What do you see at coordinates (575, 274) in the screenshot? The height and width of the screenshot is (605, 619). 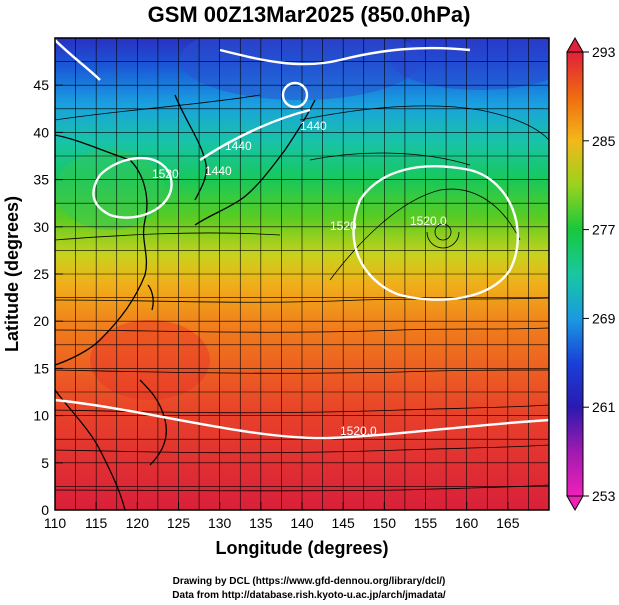 I see `colorbar-scale` at bounding box center [575, 274].